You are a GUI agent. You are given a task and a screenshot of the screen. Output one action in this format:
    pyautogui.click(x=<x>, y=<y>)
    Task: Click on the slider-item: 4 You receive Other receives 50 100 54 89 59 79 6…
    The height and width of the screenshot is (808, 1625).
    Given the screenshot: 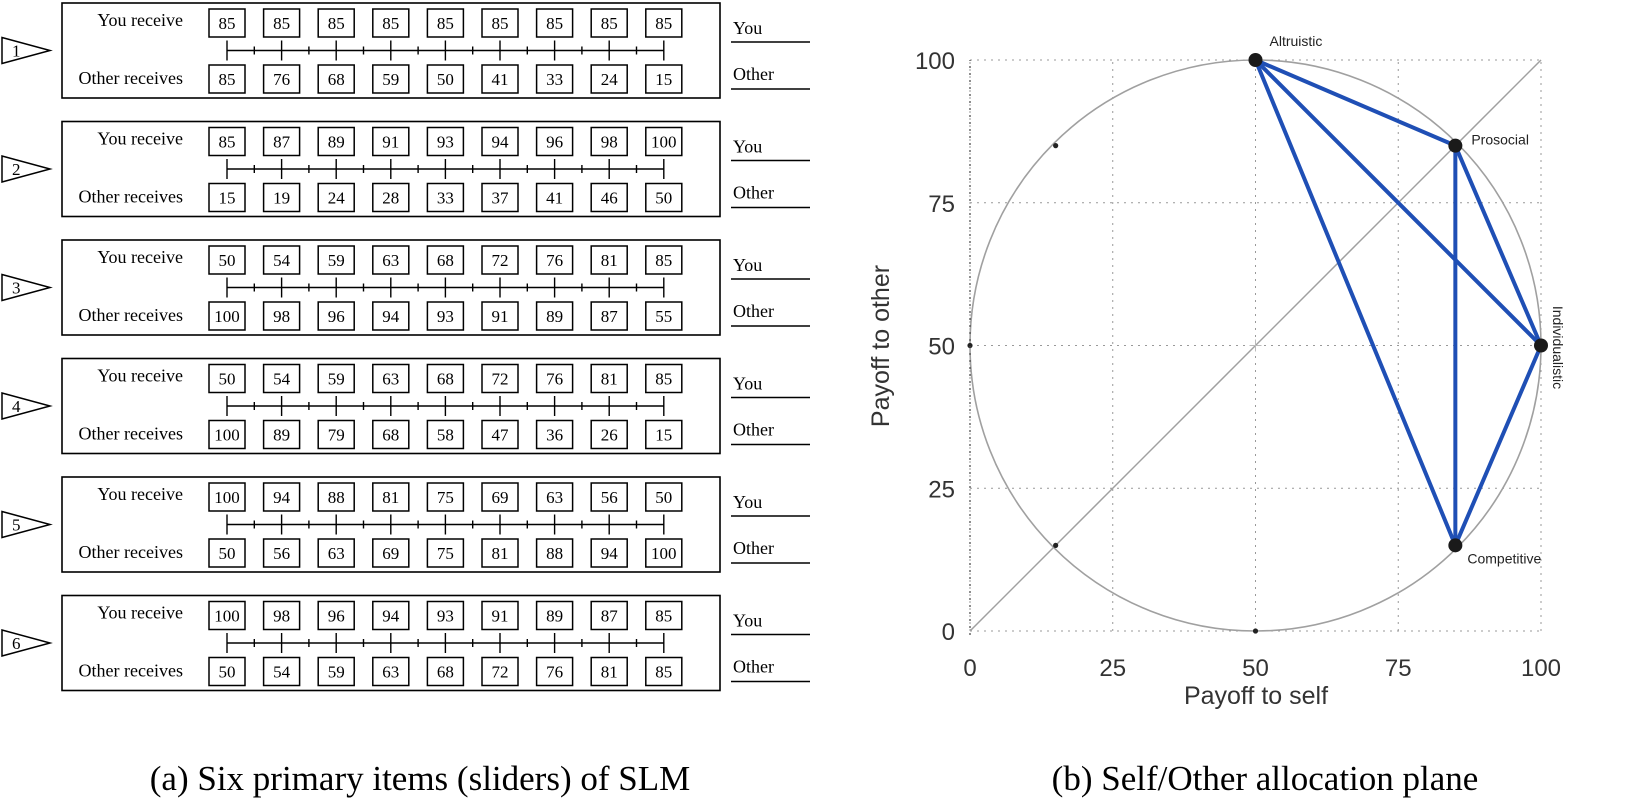 What is the action you would take?
    pyautogui.click(x=405, y=406)
    